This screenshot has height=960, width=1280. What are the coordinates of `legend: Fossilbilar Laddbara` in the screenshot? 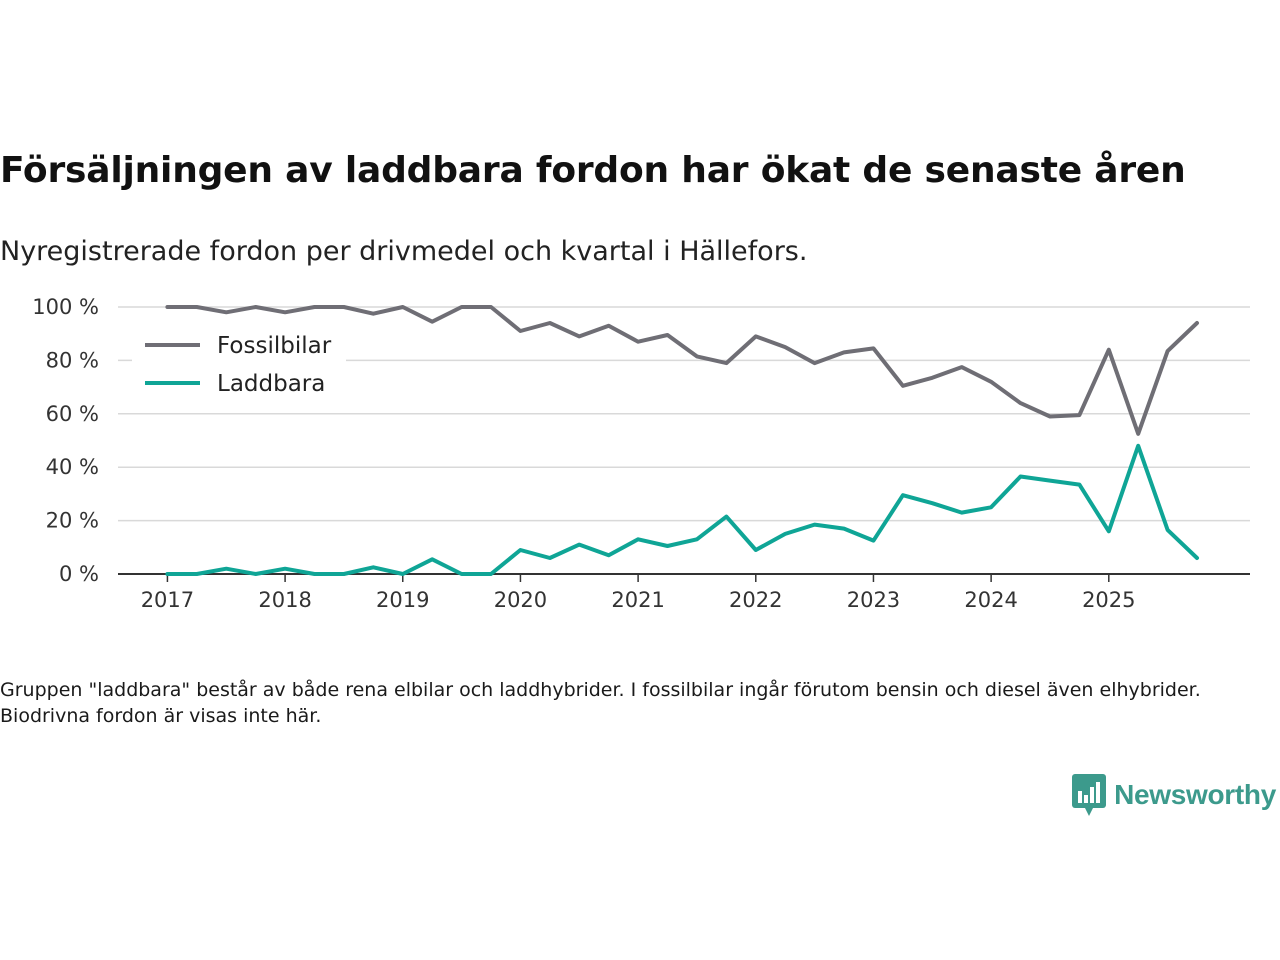 It's located at (239, 364).